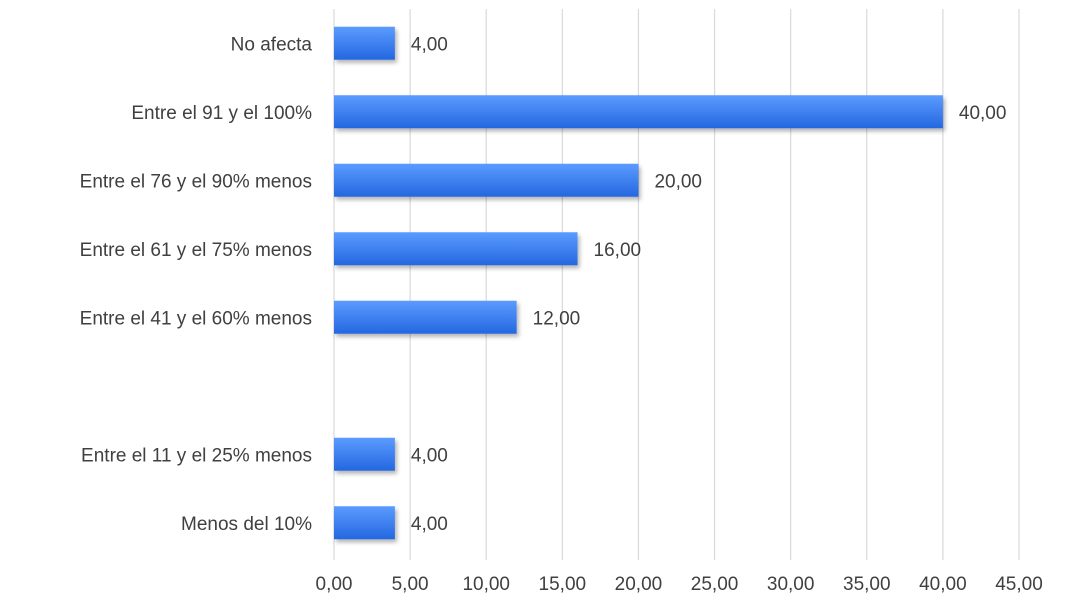  What do you see at coordinates (1019, 584) in the screenshot?
I see `x-tick-label: 45,00` at bounding box center [1019, 584].